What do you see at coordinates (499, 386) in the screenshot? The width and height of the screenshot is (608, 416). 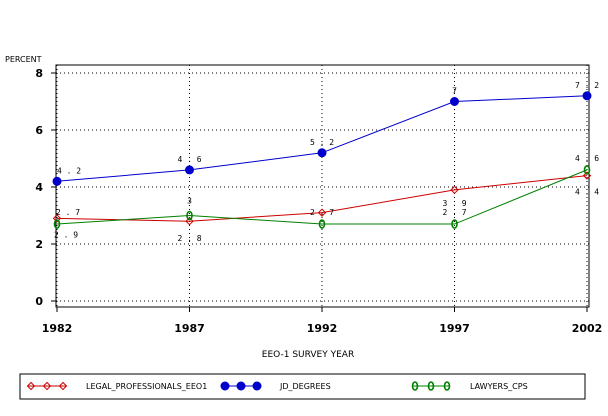 I see `legend-label-lawyers-cps: LAWYERS_CPS` at bounding box center [499, 386].